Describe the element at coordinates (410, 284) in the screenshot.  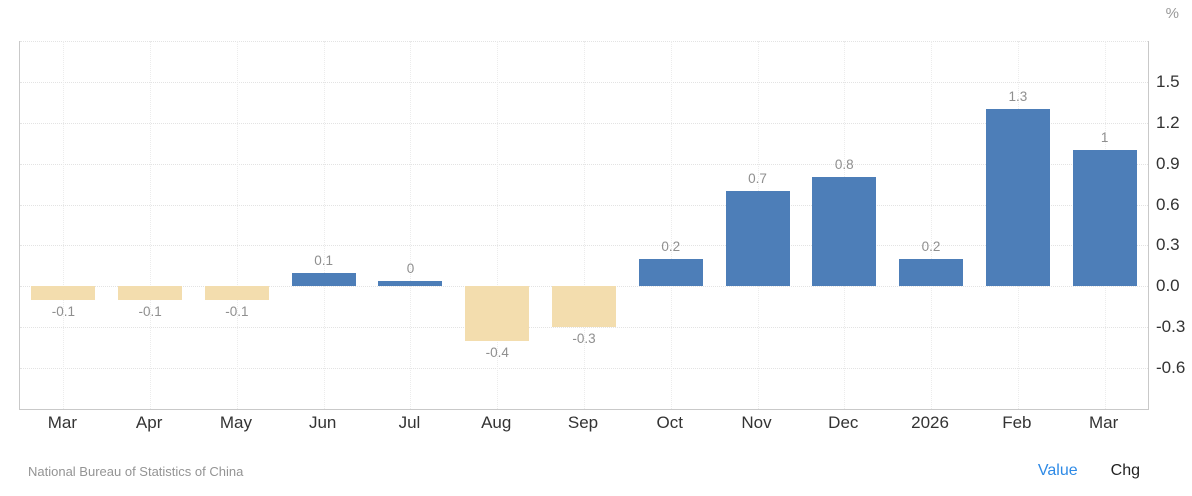
I see `bar-jul` at that location.